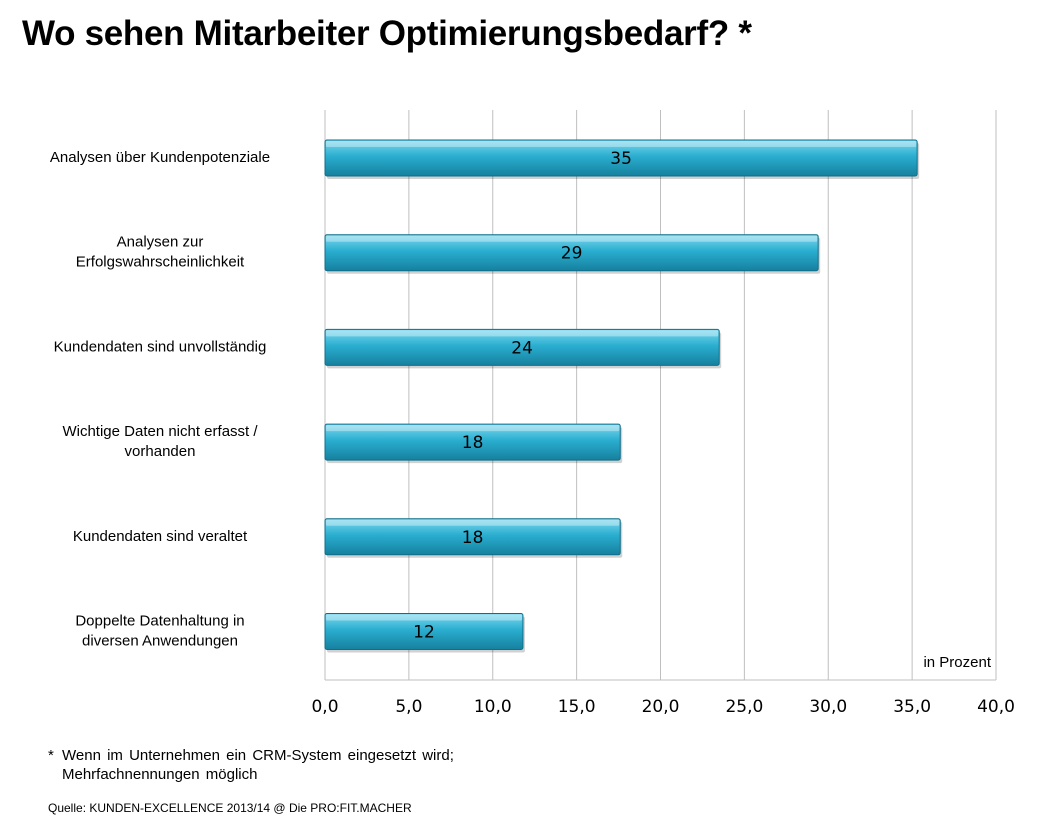  What do you see at coordinates (912, 707) in the screenshot?
I see `x-tick-label-7: 35,0` at bounding box center [912, 707].